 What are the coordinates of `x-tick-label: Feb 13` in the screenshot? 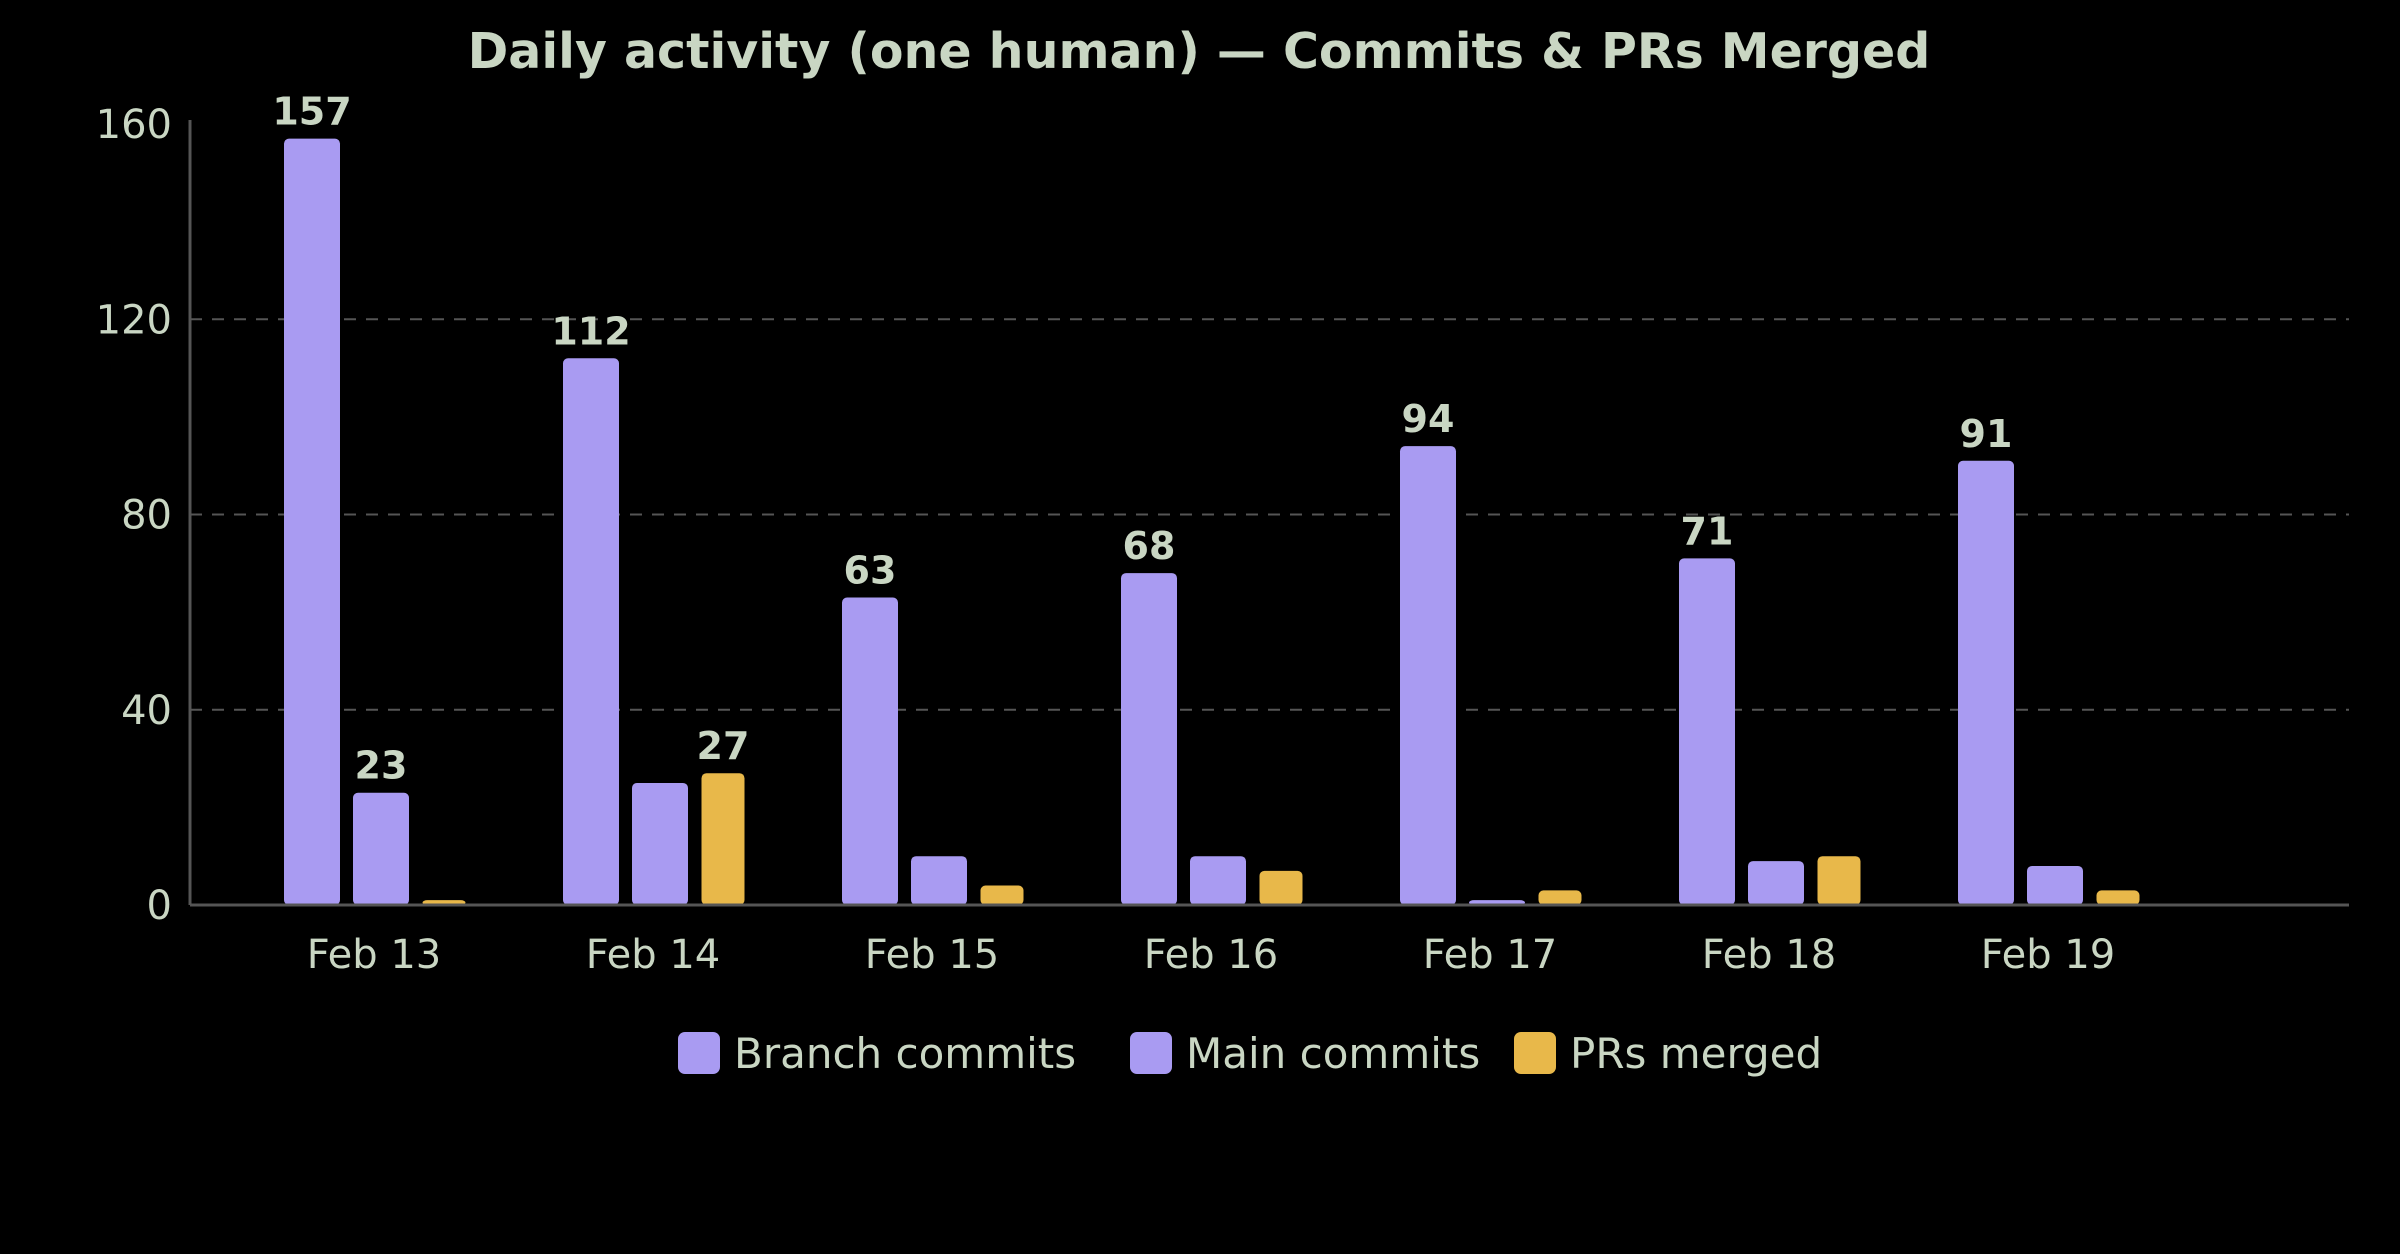 It's located at (374, 955).